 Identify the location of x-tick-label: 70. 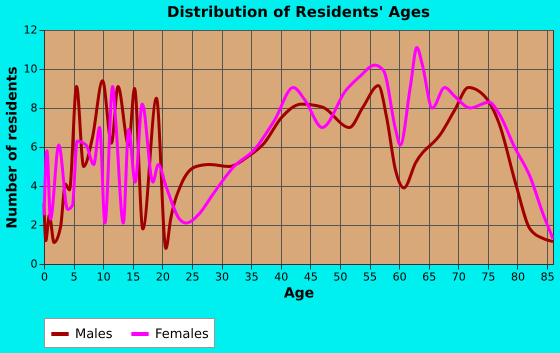
(459, 277).